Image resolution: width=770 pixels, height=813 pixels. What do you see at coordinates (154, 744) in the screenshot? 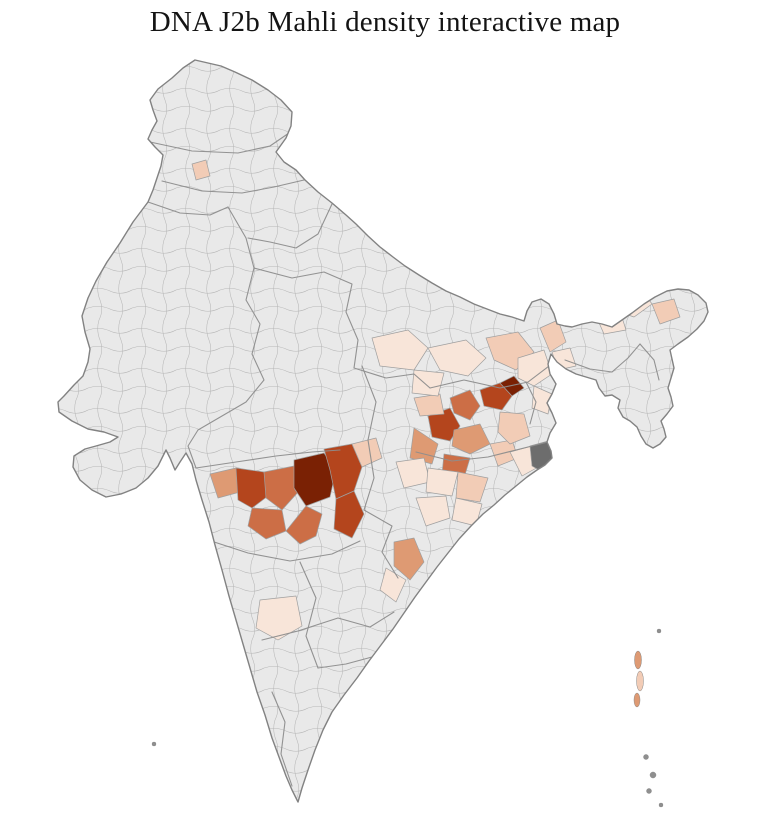
I see `lakshadweep-island` at bounding box center [154, 744].